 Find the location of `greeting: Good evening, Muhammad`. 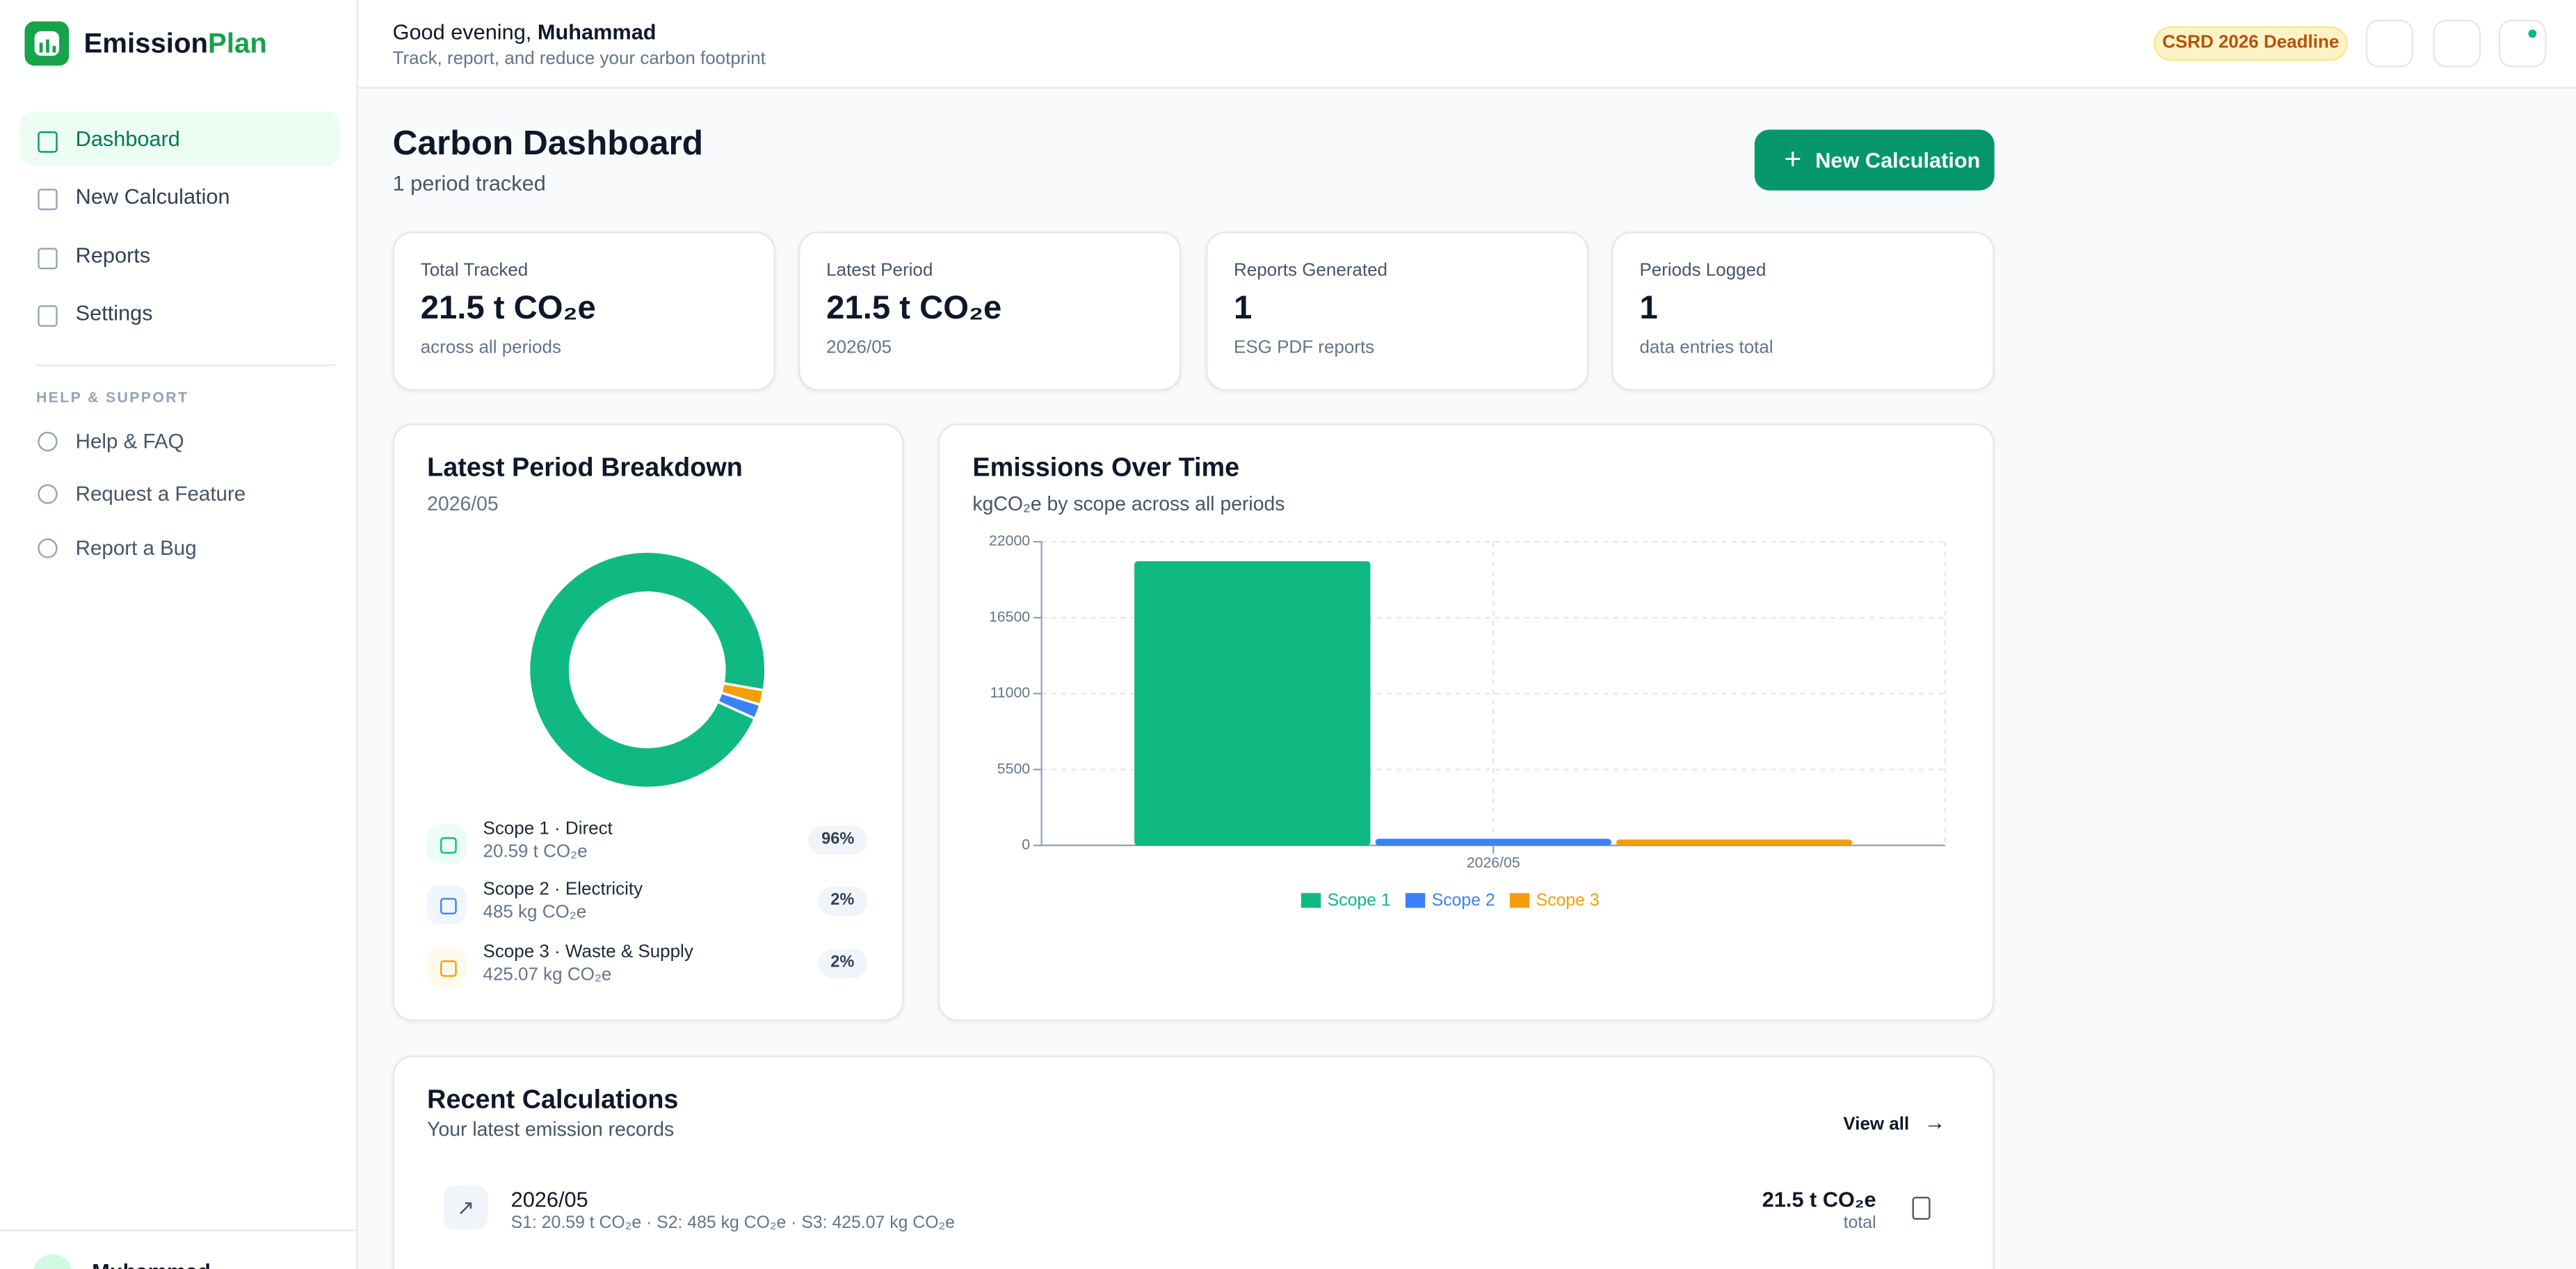

greeting: Good evening, Muhammad is located at coordinates (525, 31).